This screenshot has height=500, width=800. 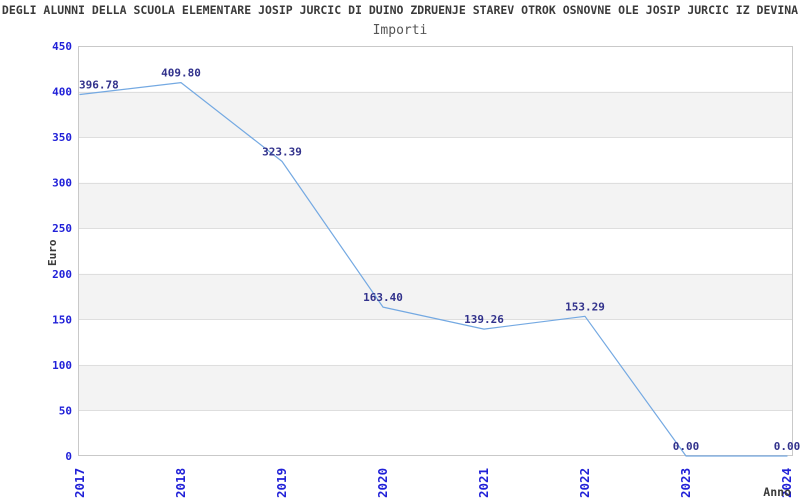 I want to click on y-tick-label: 400, so click(x=62, y=92).